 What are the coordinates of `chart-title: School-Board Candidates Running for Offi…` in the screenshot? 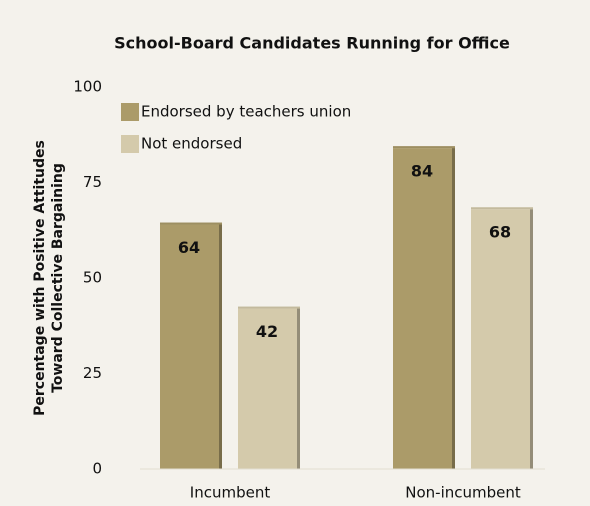 It's located at (312, 43).